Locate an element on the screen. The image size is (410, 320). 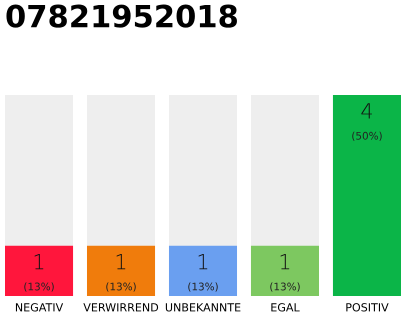
annotation: (50%) is located at coordinates (367, 136).